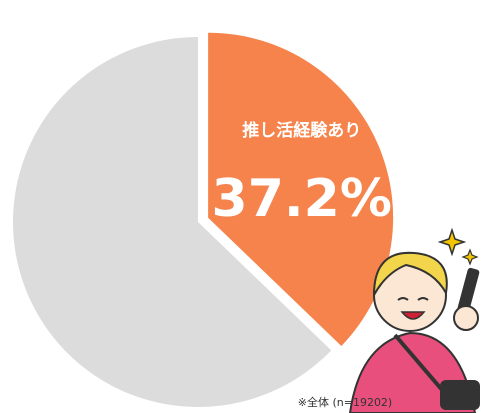 The width and height of the screenshot is (483, 413). I want to click on labels: 推し活経験あり 37.2%, so click(302, 174).